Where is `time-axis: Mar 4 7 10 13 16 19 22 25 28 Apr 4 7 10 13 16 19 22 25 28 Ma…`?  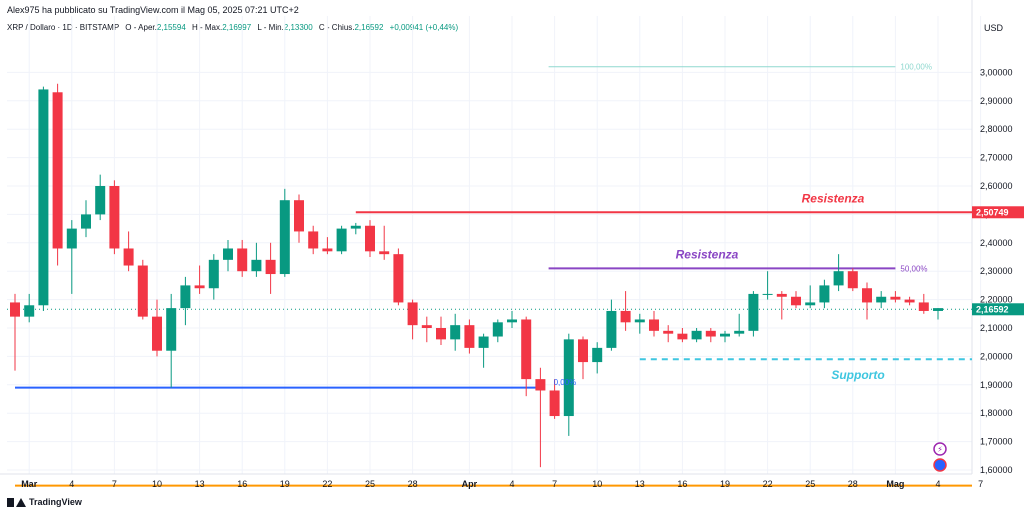 time-axis: Mar 4 7 10 13 16 19 22 25 28 Apr 4 7 10 13 16 19 22 25 28 Ma… is located at coordinates (502, 484).